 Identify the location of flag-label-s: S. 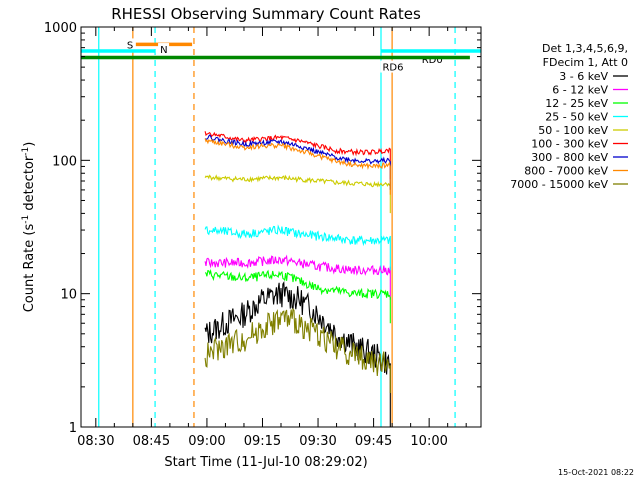
(130, 45).